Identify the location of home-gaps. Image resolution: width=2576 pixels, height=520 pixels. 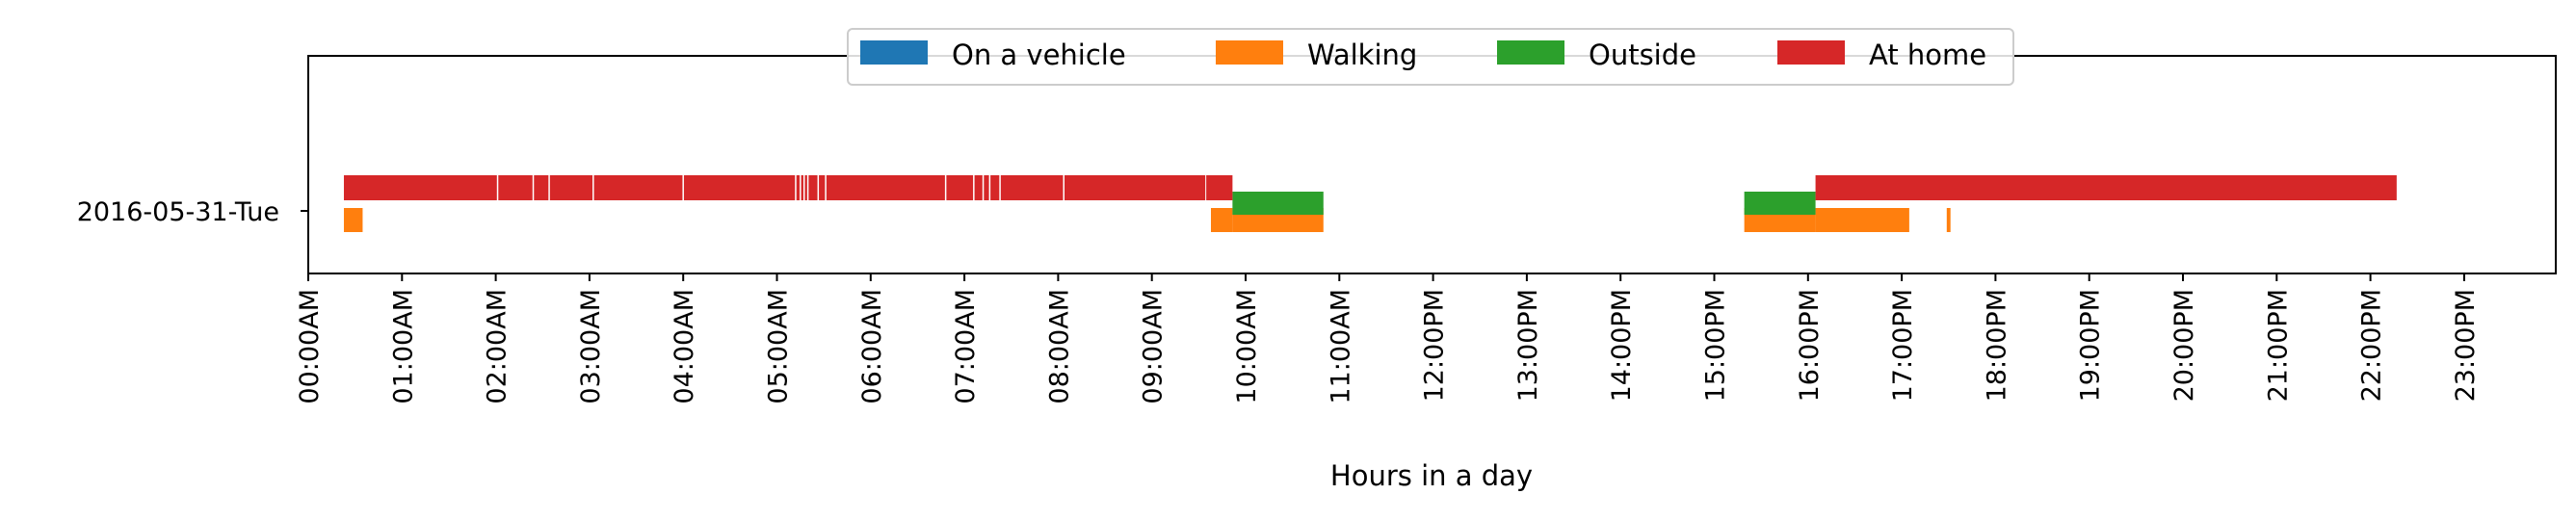
(781, 187).